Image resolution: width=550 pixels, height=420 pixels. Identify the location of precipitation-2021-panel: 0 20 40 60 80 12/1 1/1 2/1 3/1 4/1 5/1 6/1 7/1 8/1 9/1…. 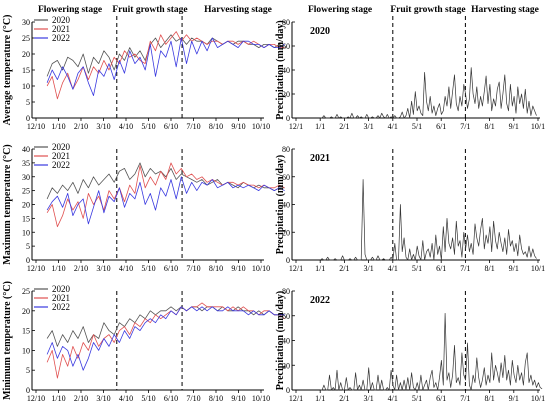
(410, 209).